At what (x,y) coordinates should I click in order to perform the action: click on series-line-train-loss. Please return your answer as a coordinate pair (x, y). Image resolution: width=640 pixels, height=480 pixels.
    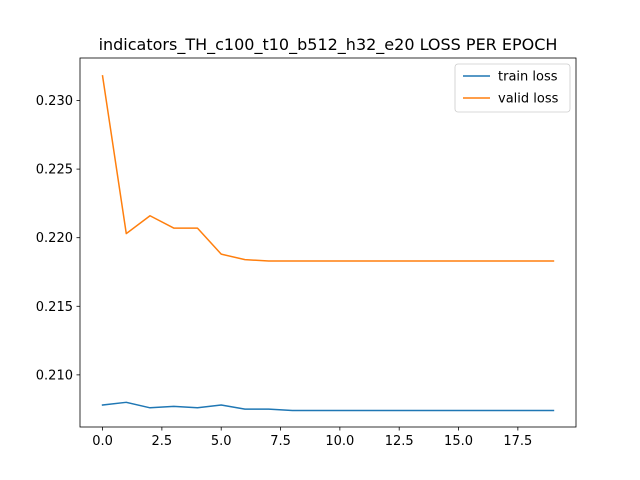
    Looking at the image, I should click on (328, 406).